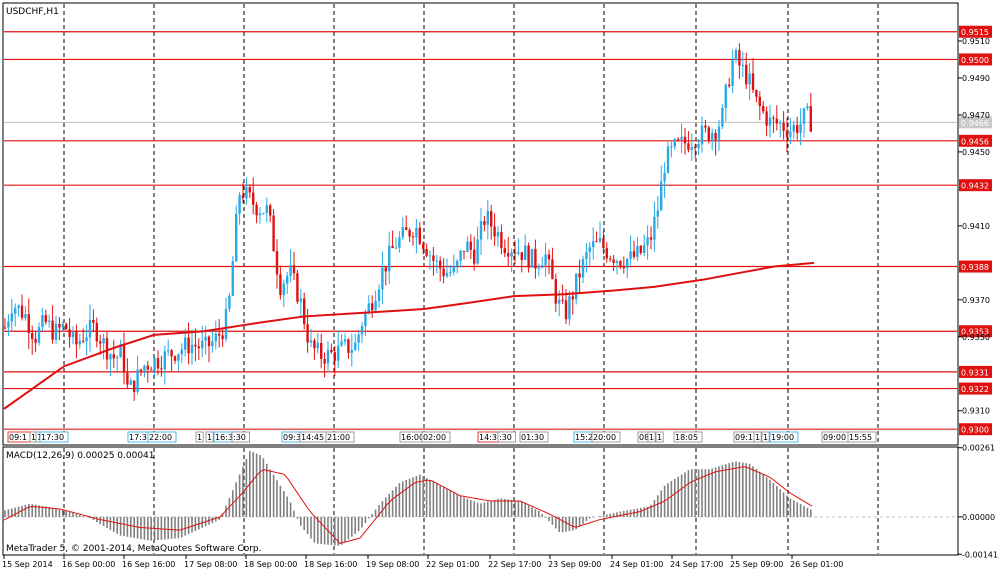 This screenshot has width=1000, height=574. I want to click on time-label: 22 Sep 17:00, so click(514, 564).